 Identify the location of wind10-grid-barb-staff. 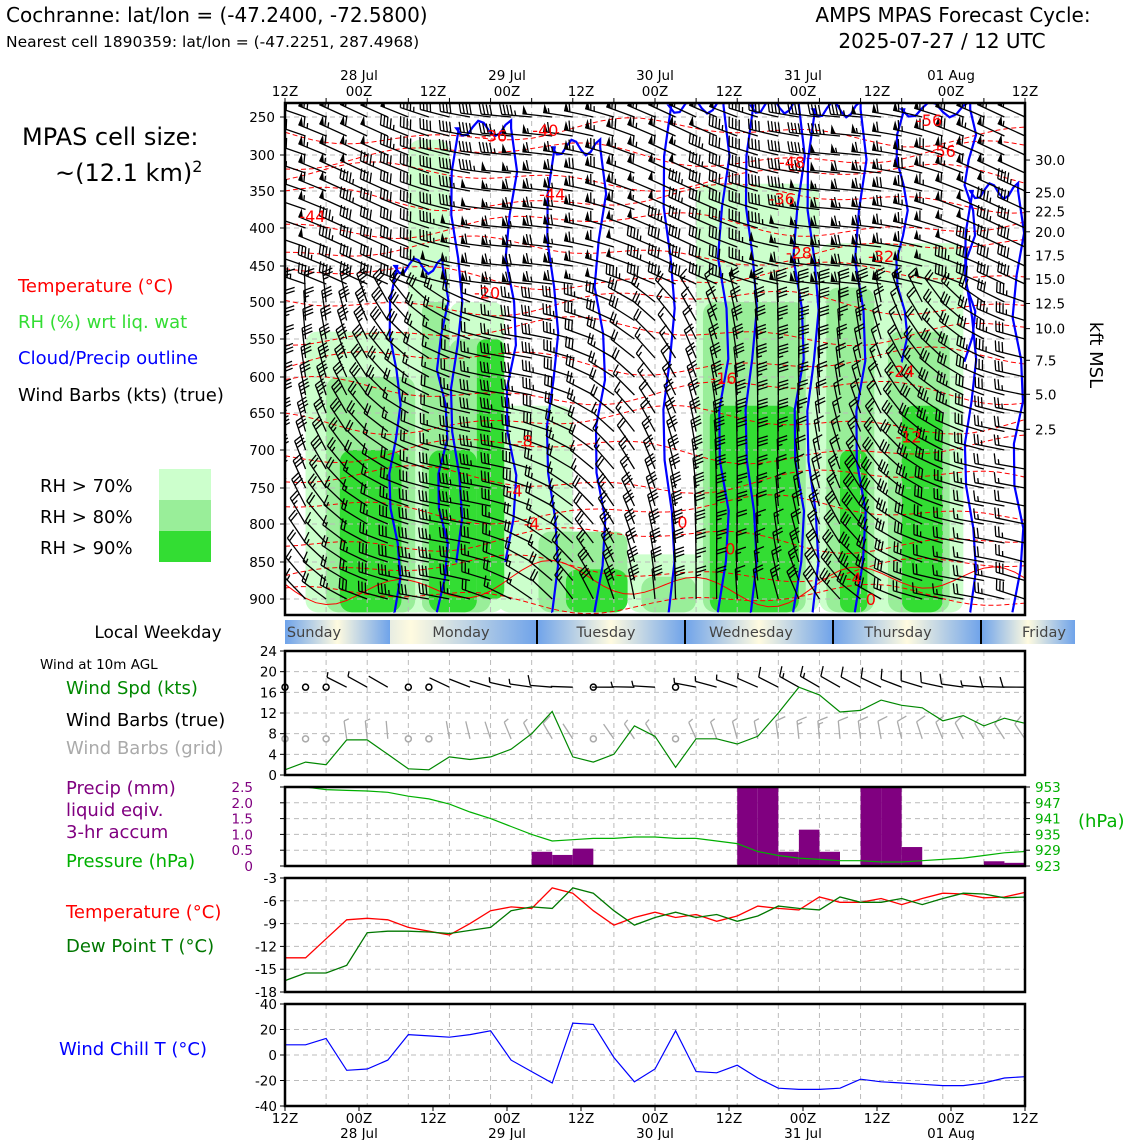
(448, 729).